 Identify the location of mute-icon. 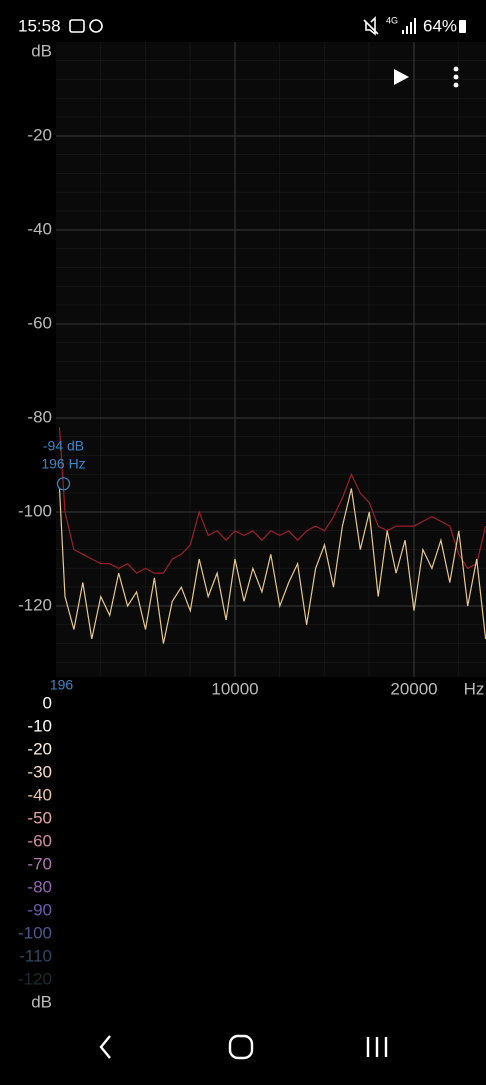
(371, 26).